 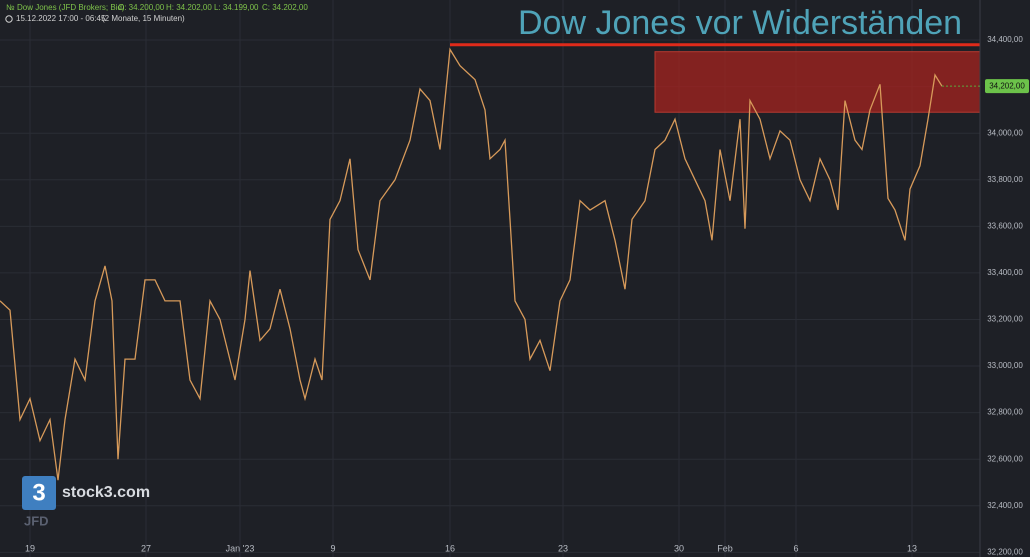 What do you see at coordinates (725, 548) in the screenshot?
I see `x-tick-label: Feb` at bounding box center [725, 548].